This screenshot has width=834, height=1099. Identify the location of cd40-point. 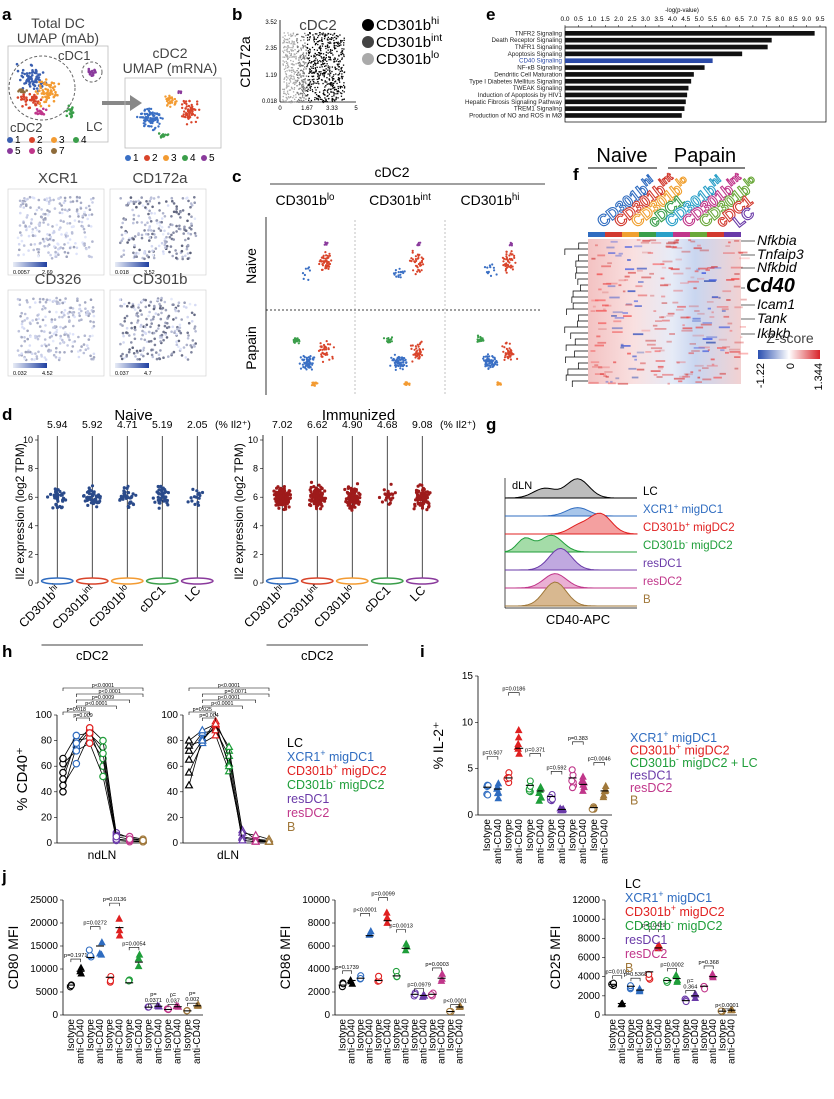
(129, 839).